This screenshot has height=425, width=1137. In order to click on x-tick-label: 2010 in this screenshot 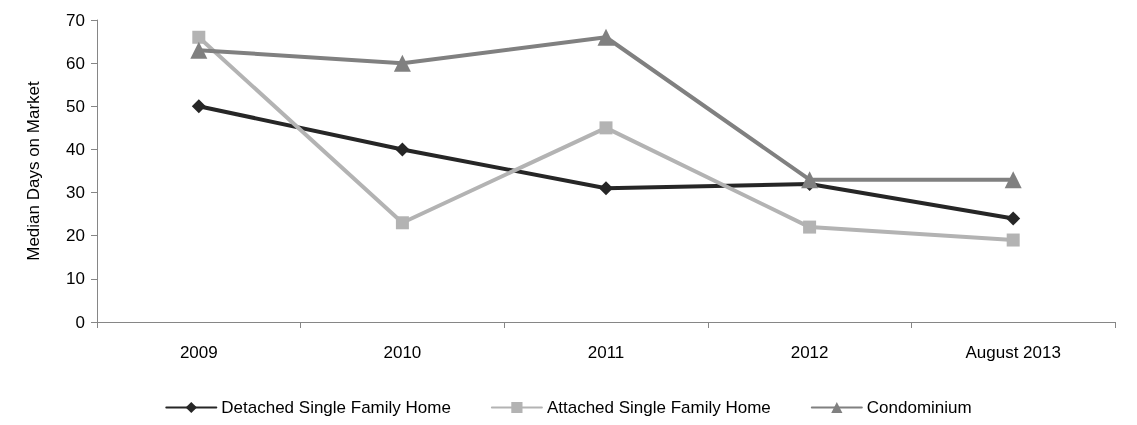, I will do `click(402, 352)`.